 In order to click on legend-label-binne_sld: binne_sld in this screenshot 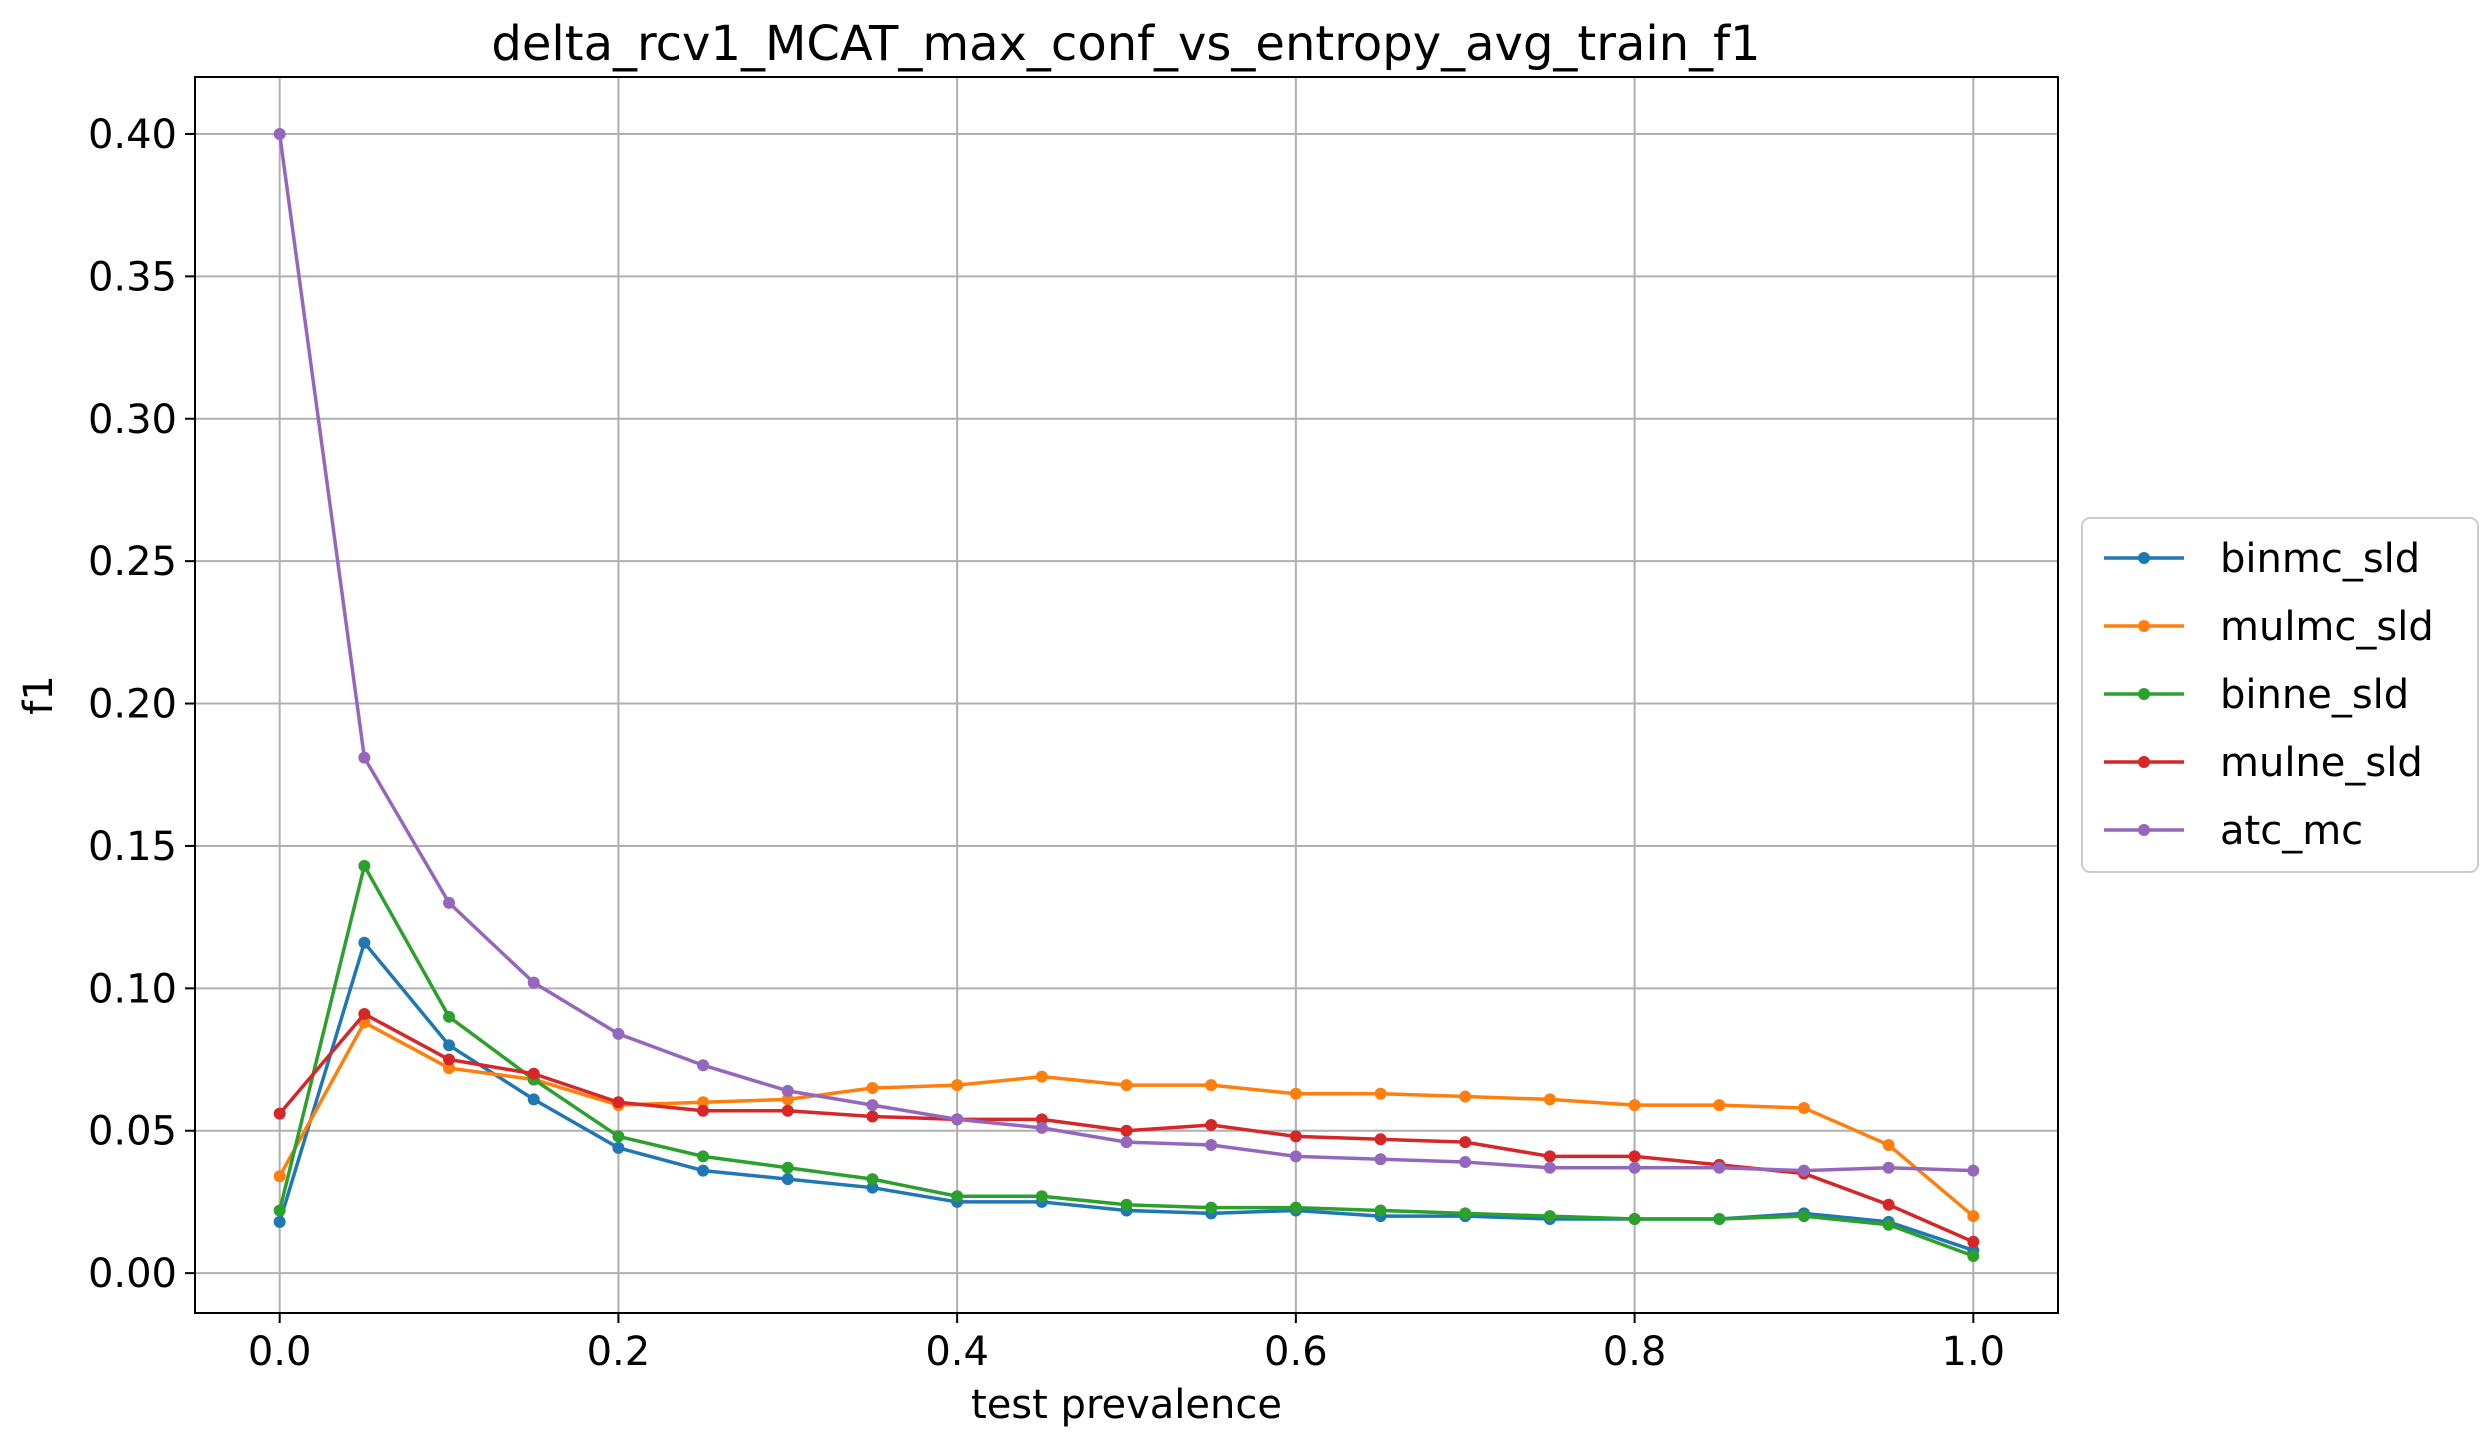, I will do `click(2314, 695)`.